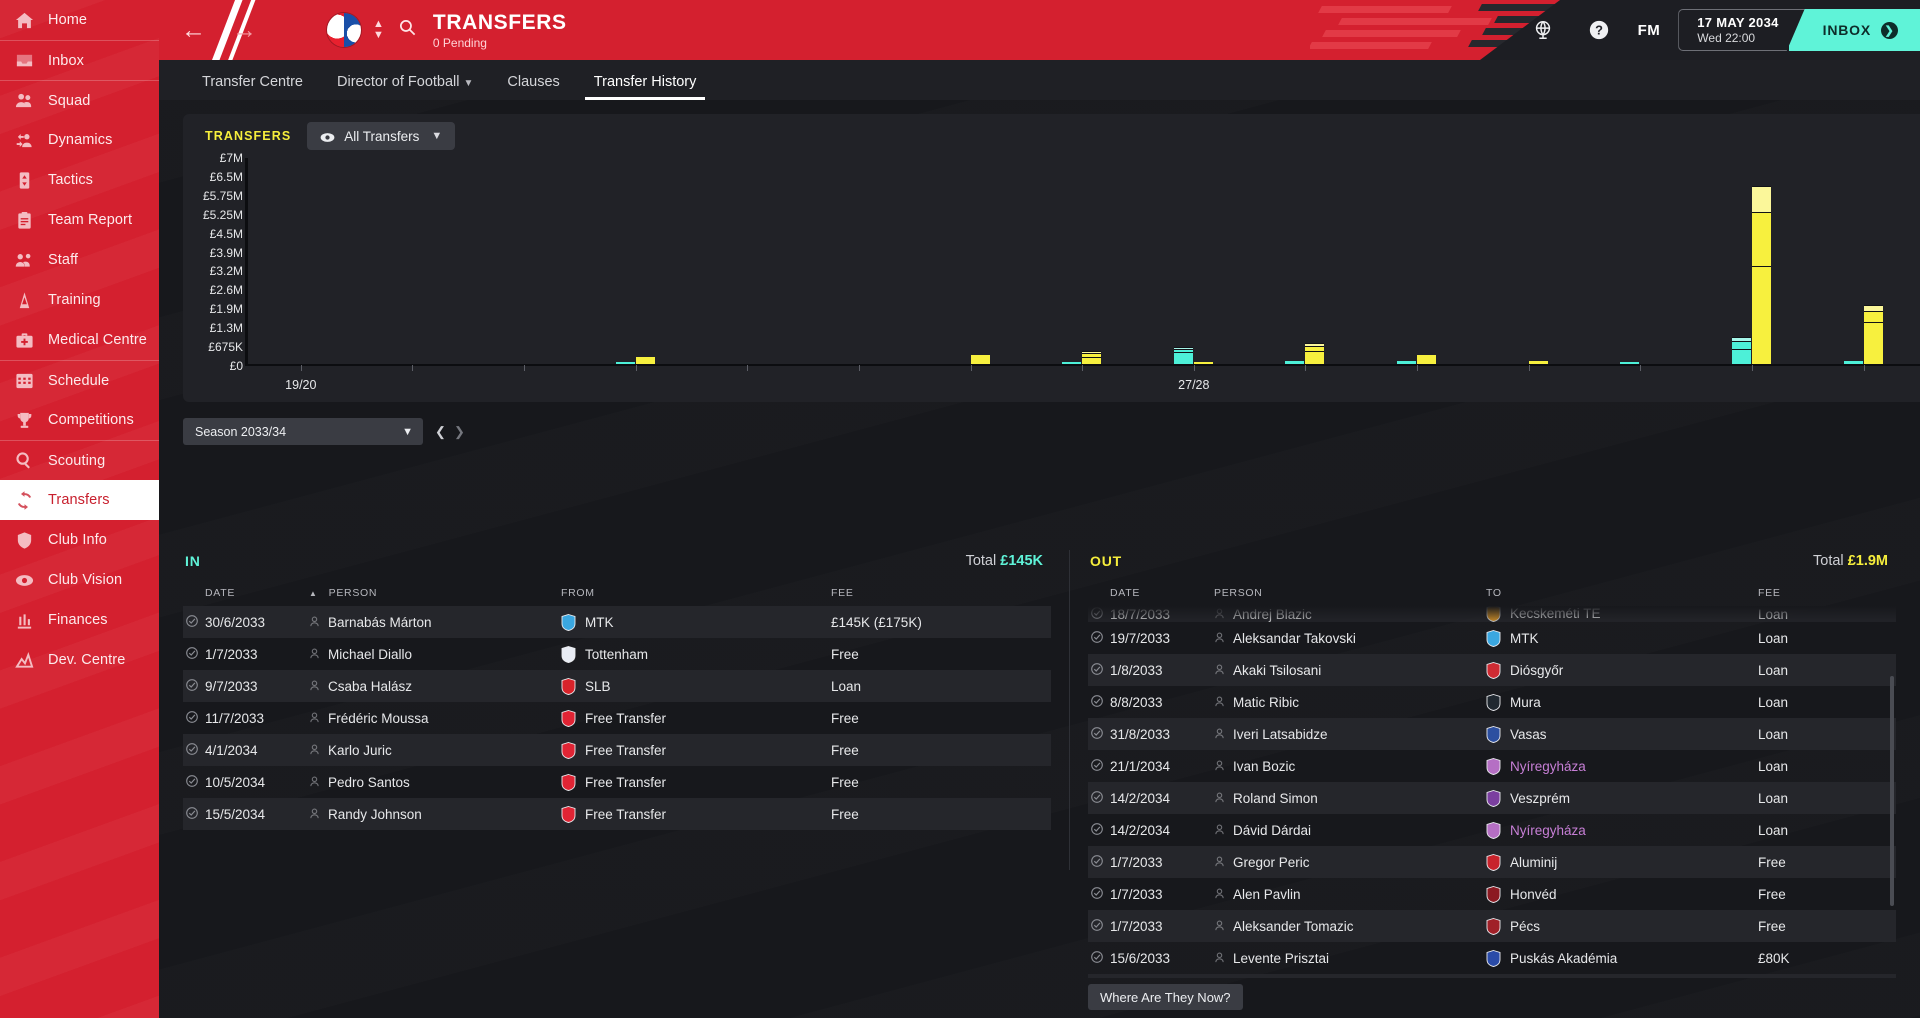  Describe the element at coordinates (1622, 830) in the screenshot. I see `cell-club: Nyíregyháza` at that location.